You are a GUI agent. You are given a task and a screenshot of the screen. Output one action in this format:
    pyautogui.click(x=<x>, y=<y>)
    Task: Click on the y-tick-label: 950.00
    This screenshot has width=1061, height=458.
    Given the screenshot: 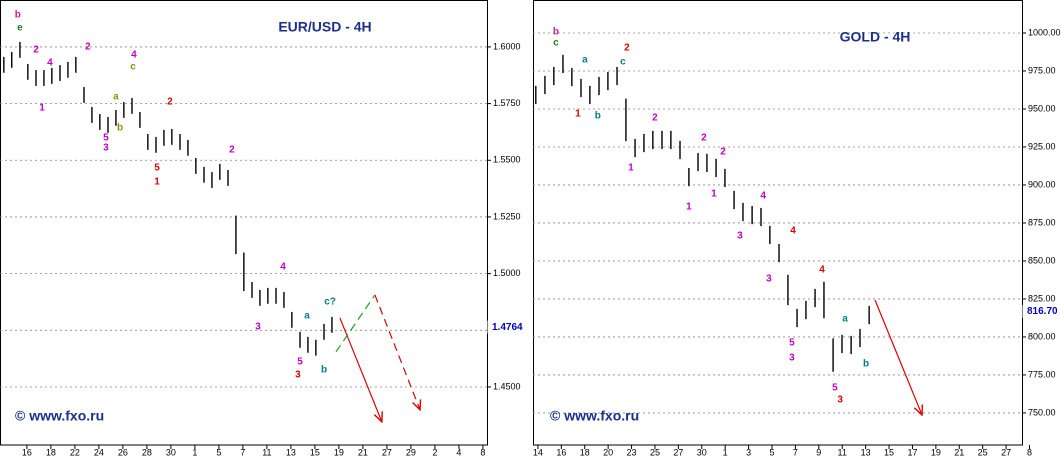 What is the action you would take?
    pyautogui.click(x=1042, y=108)
    